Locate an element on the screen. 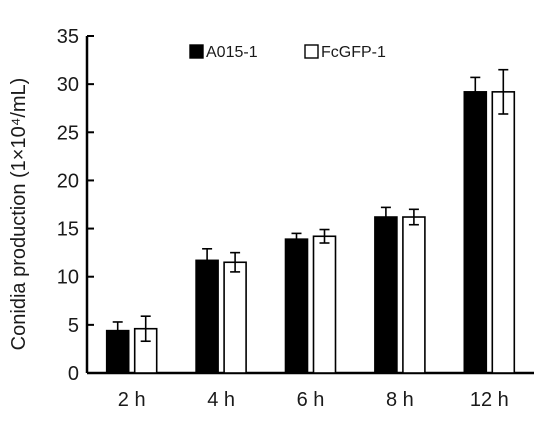 The image size is (550, 421). y-tick-label: 10 is located at coordinates (68, 278).